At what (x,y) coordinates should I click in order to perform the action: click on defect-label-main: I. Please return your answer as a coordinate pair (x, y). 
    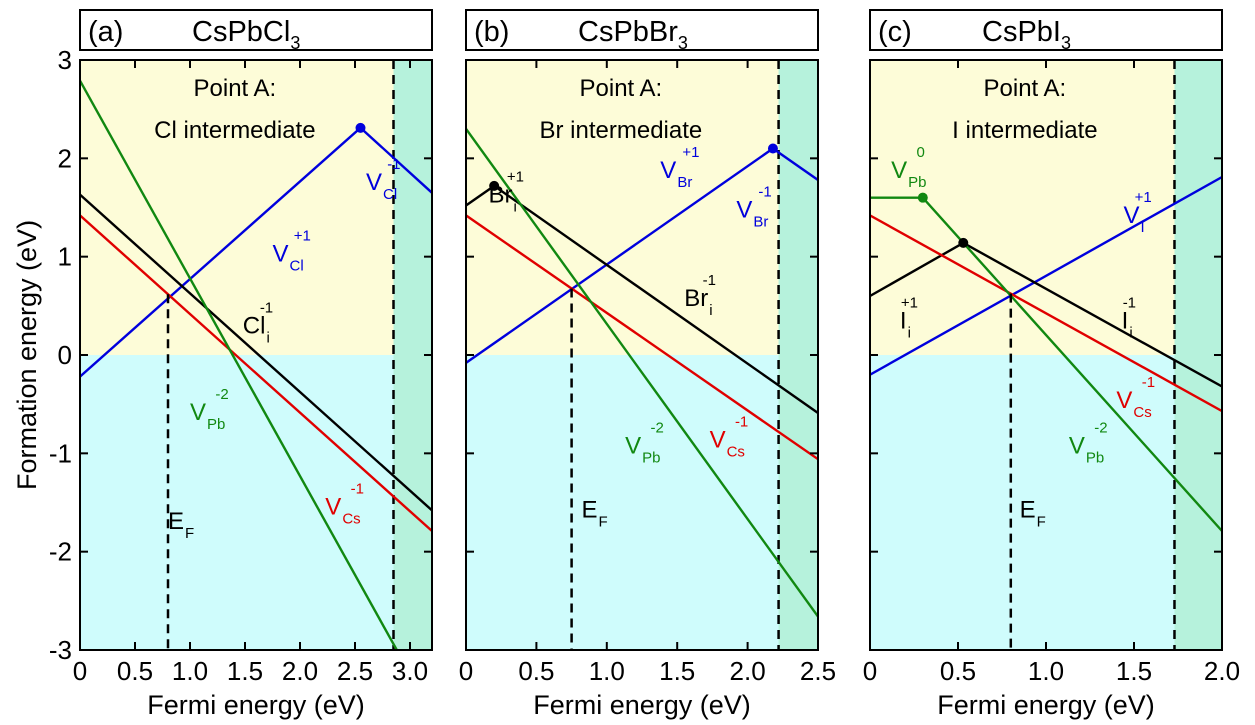
    Looking at the image, I should click on (903, 320).